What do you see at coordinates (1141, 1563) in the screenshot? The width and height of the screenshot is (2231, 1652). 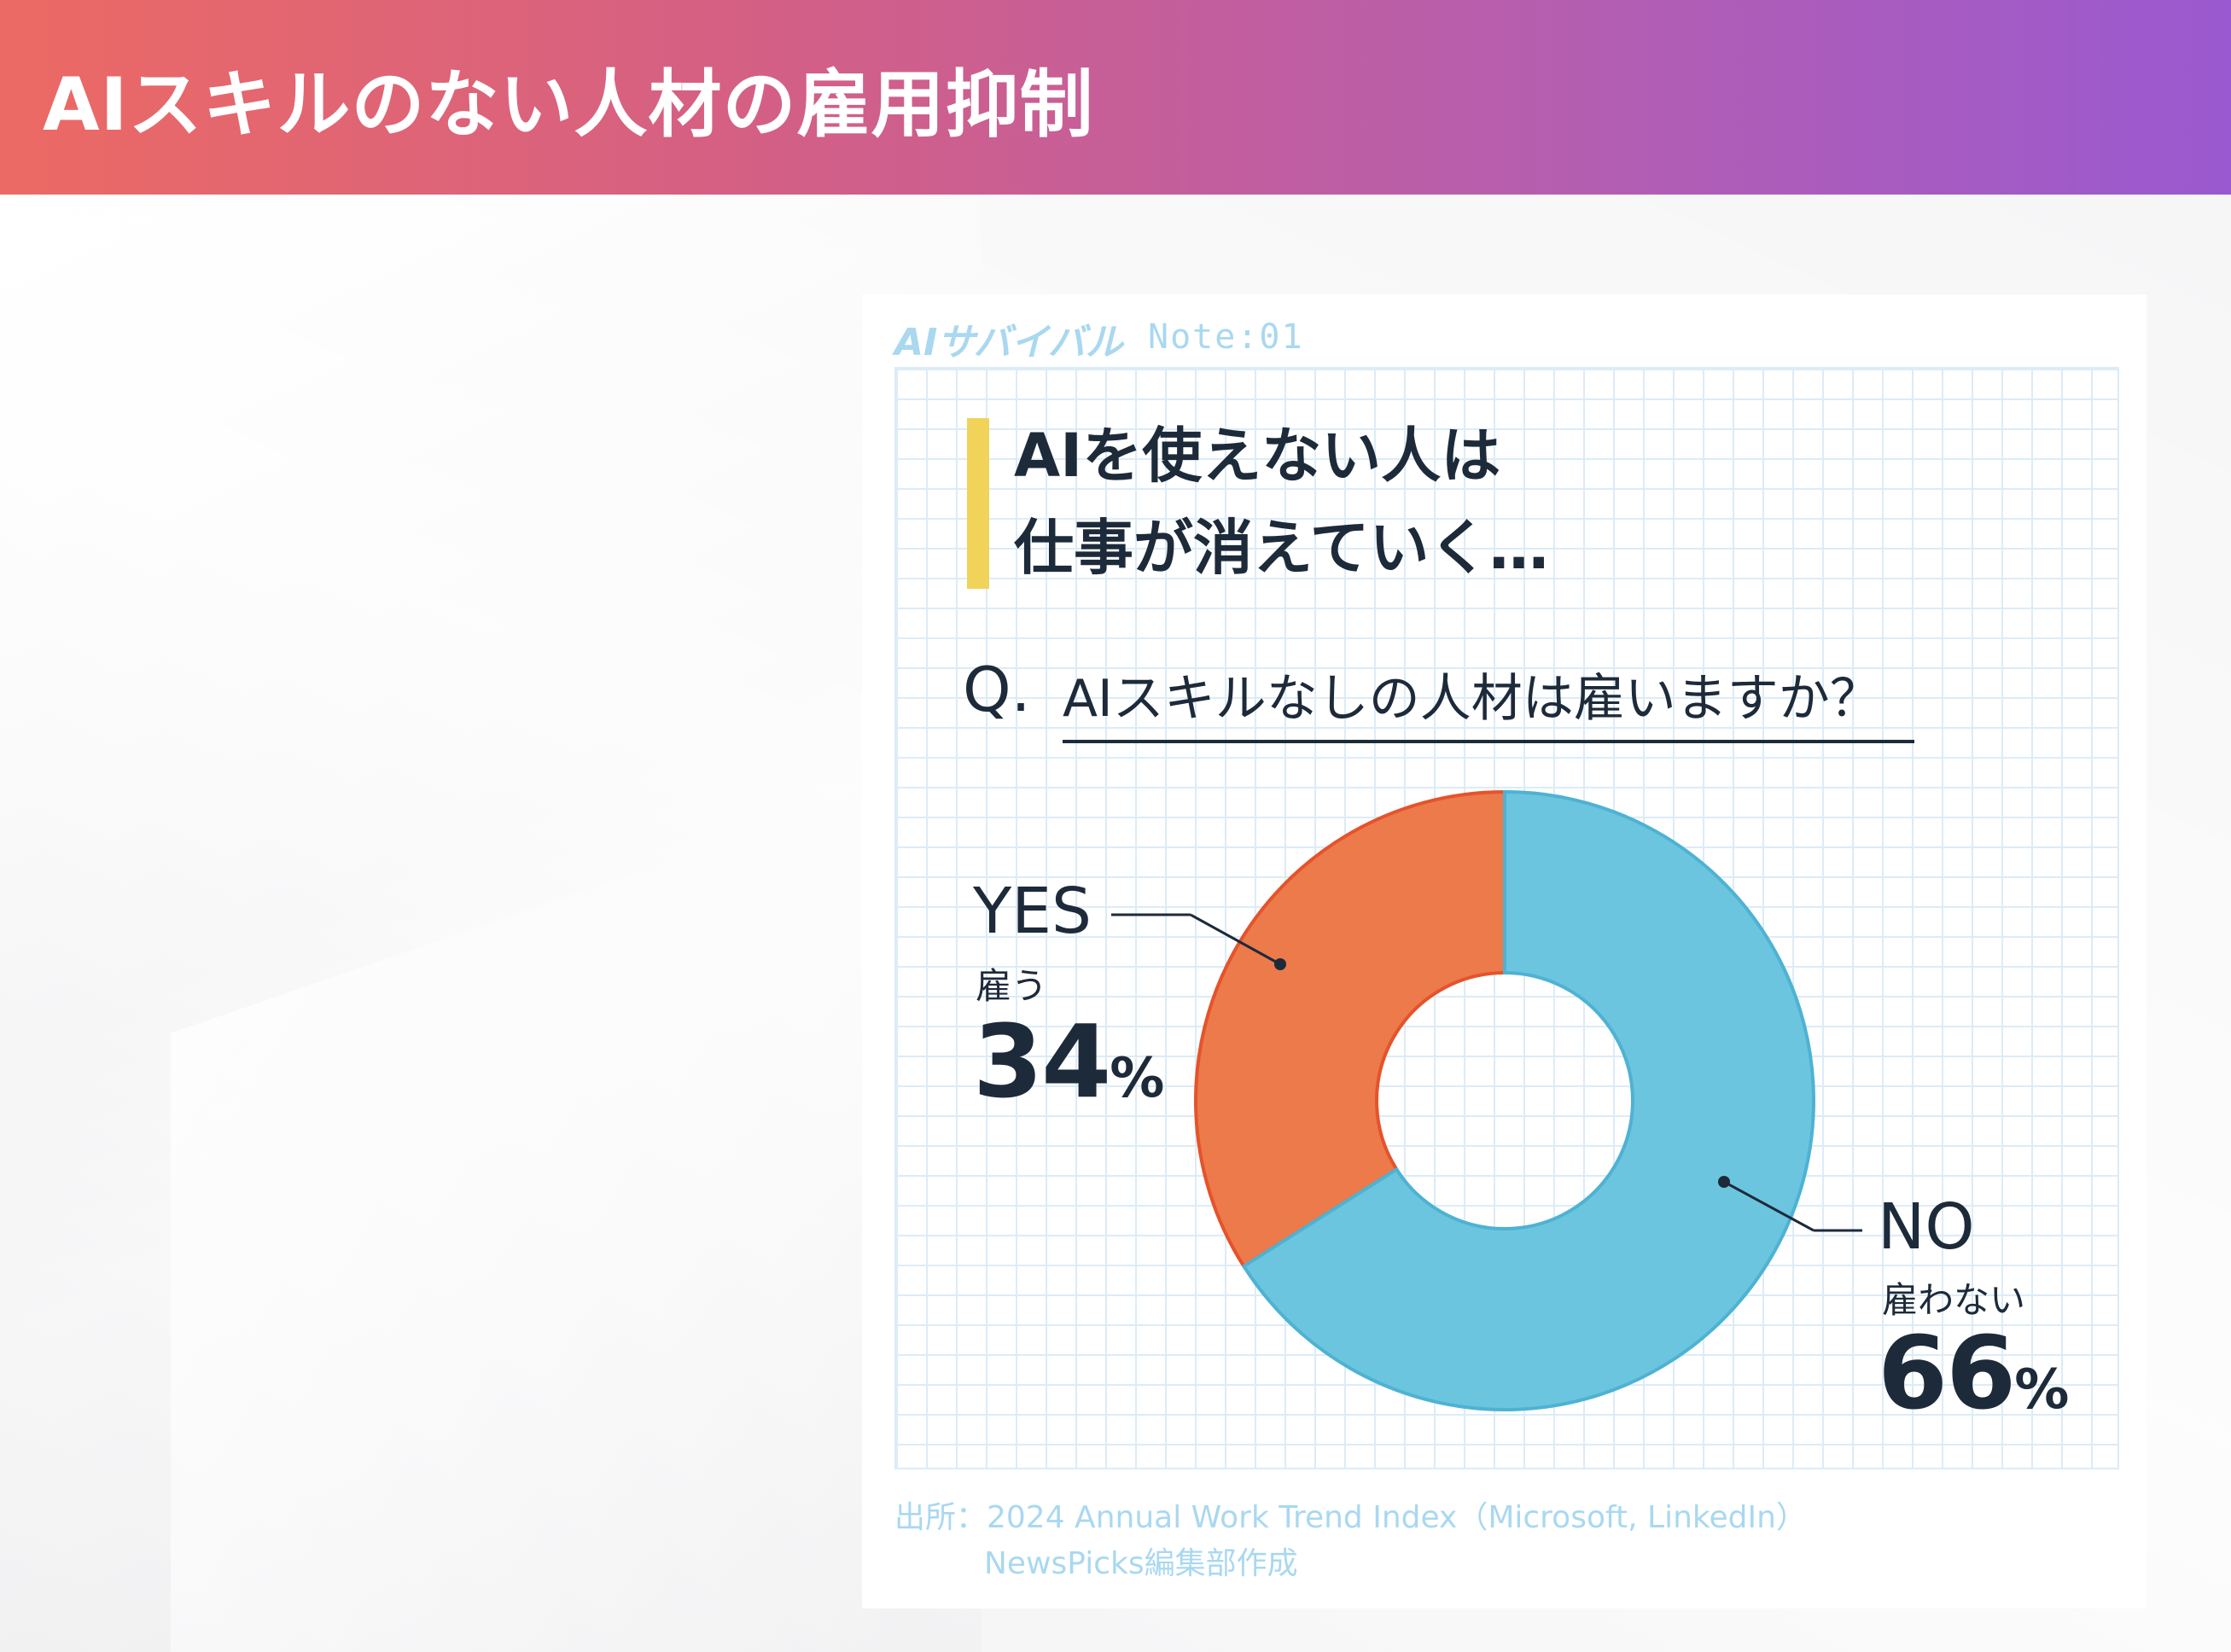 I see `source-line-2: NewsPicks編集部作成` at bounding box center [1141, 1563].